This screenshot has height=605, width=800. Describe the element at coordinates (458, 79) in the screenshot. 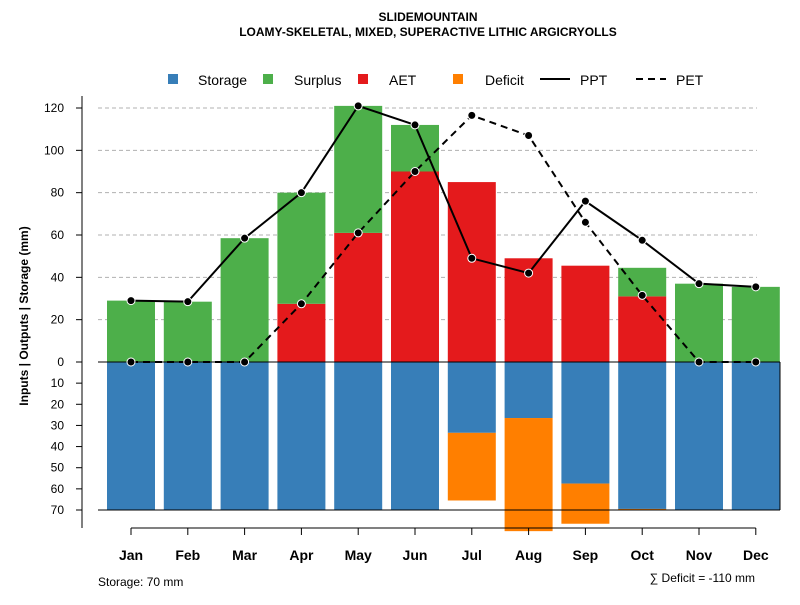

I see `legend-swatch-deficit` at that location.